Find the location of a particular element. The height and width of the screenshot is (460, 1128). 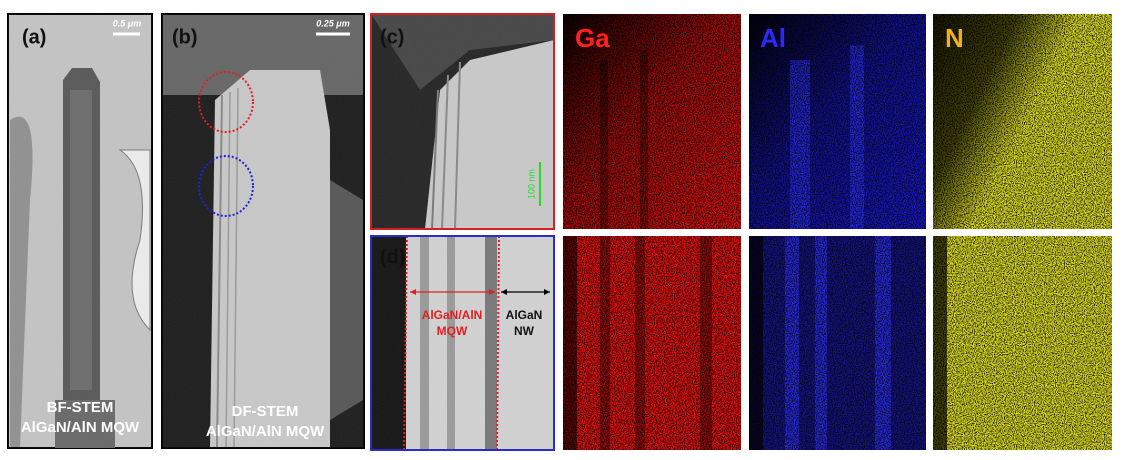

panel-label: (c) is located at coordinates (392, 37).